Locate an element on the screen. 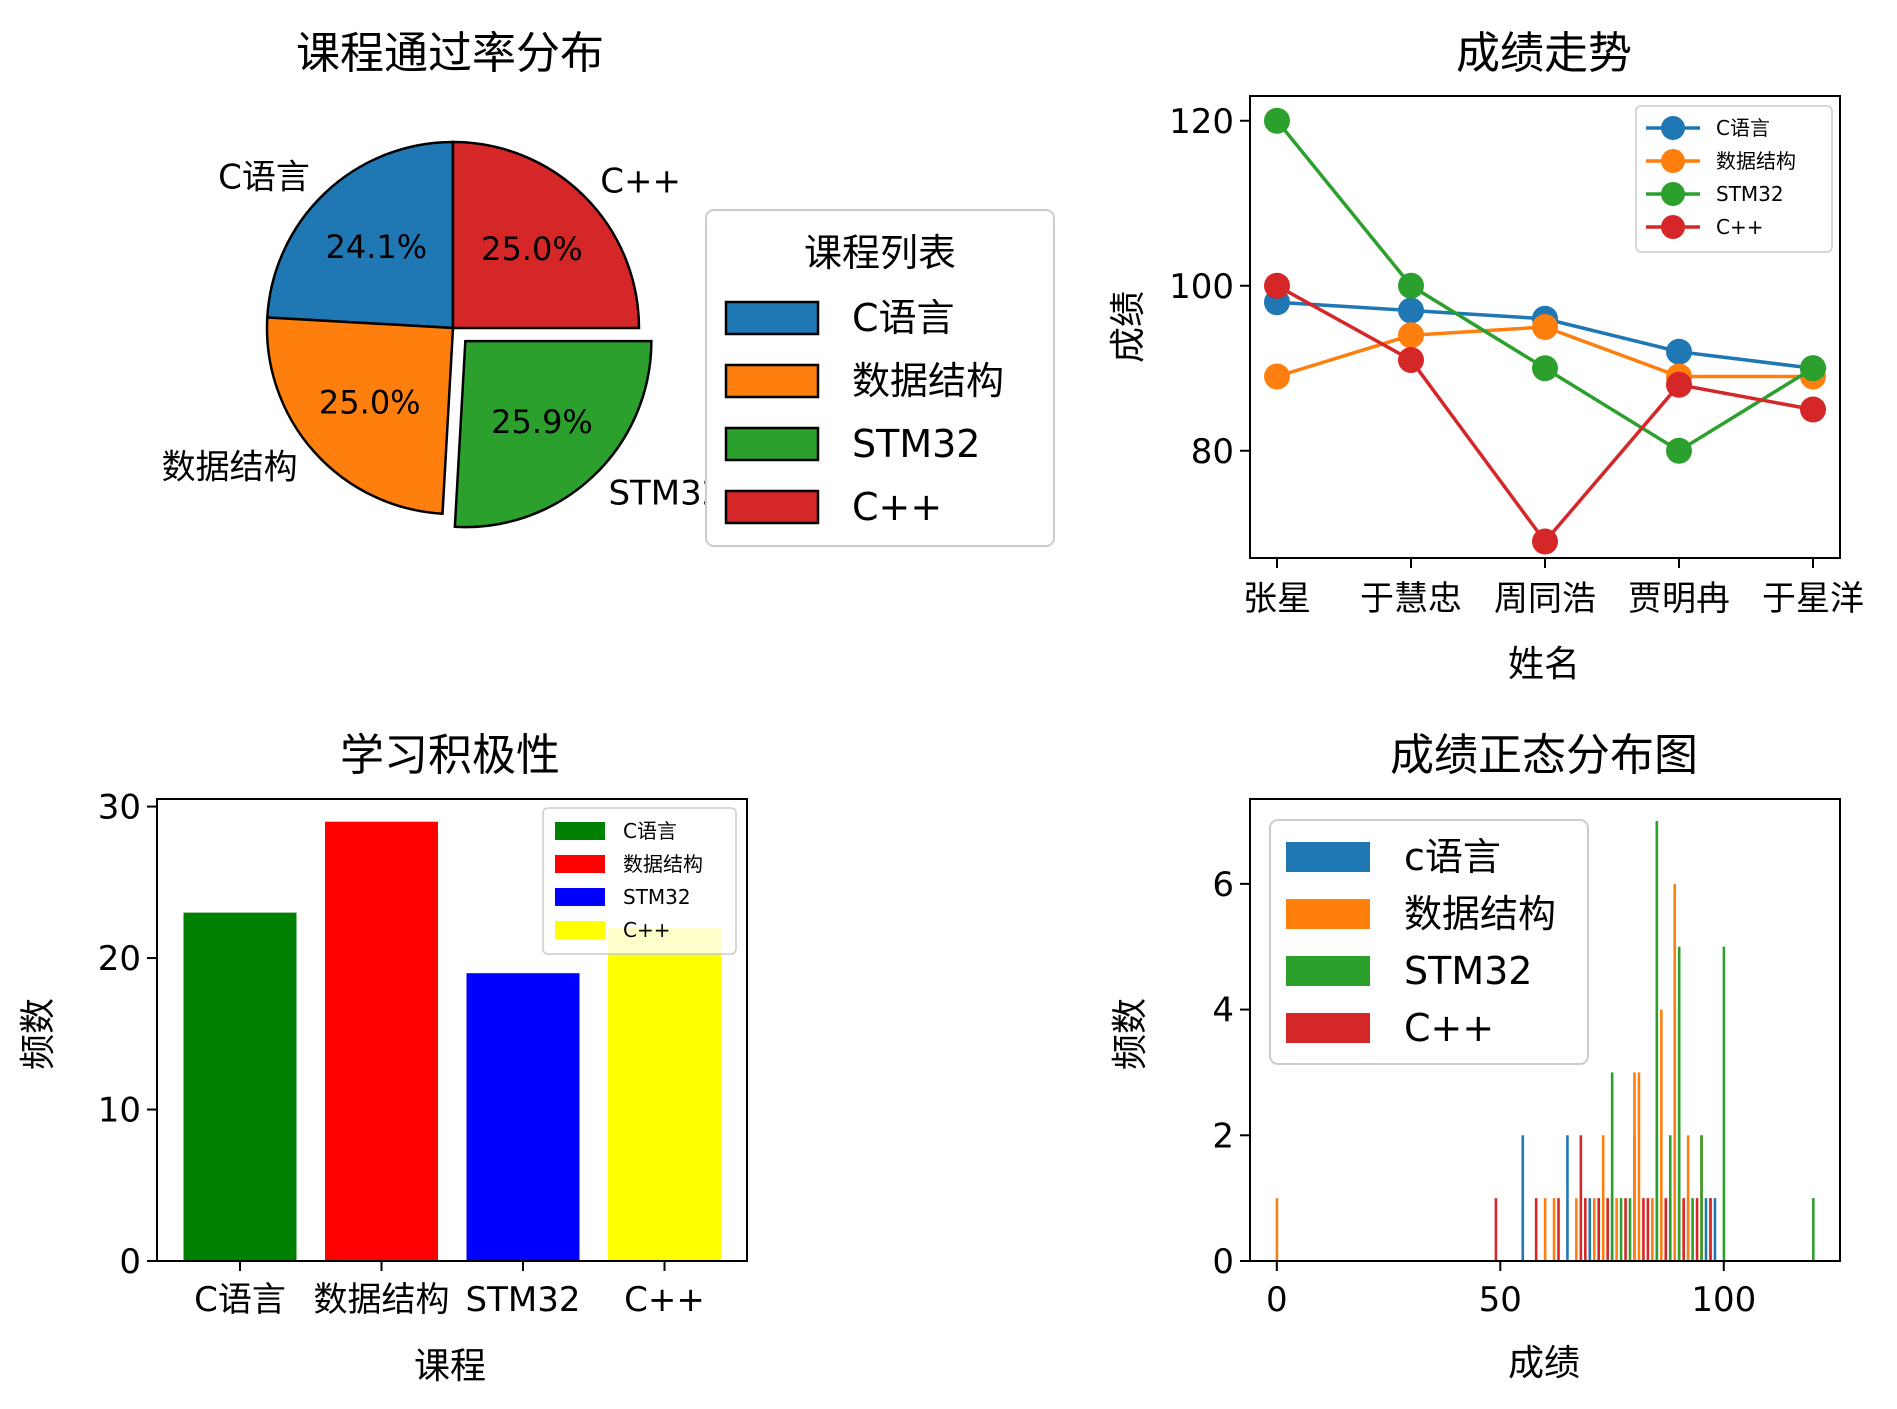  bar-ytick-label-2: 20 is located at coordinates (119, 959).